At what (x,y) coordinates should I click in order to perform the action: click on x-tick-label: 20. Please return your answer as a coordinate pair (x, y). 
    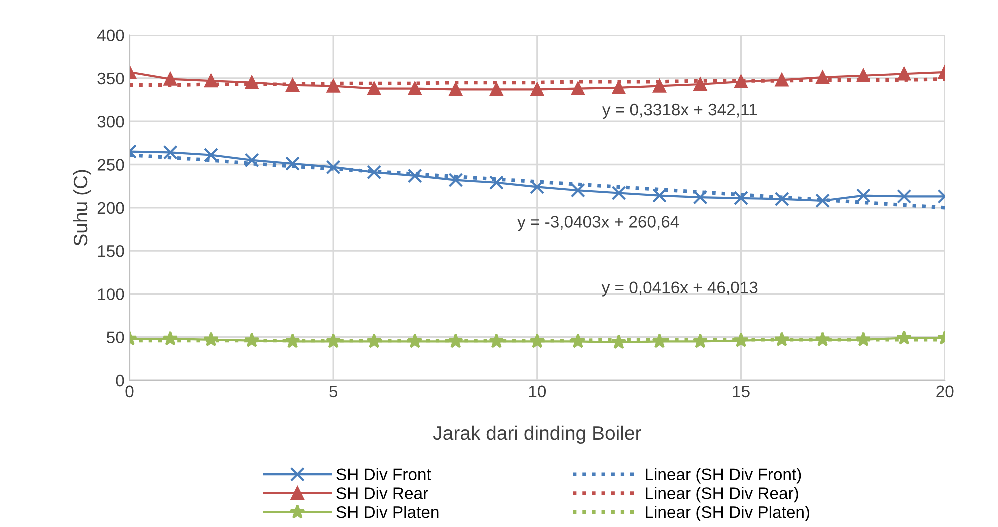
    Looking at the image, I should click on (945, 392).